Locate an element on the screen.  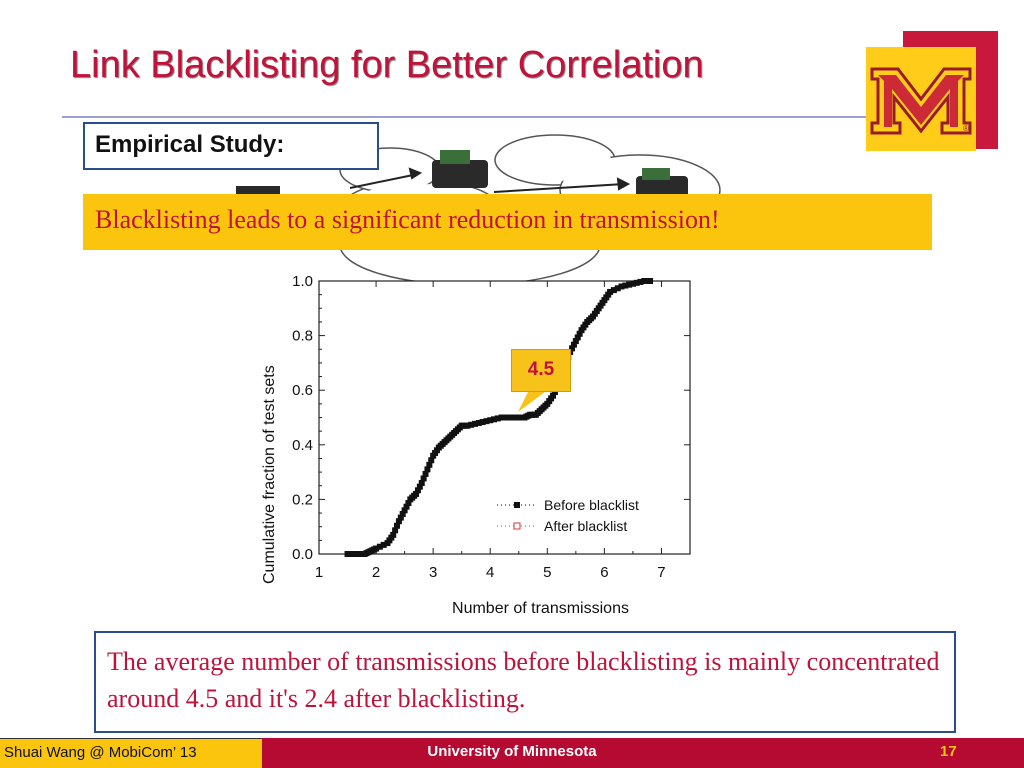
x-tick-label: 1 is located at coordinates (319, 572).